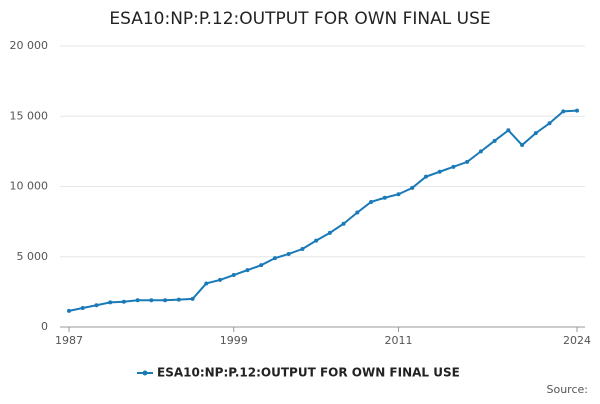 Image resolution: width=600 pixels, height=404 pixels. I want to click on y-tick-label: 5 000, so click(33, 256).